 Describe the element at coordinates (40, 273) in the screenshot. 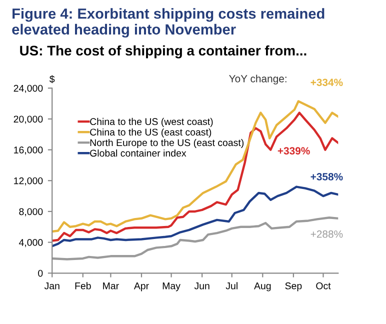

I see `y-tick-label: 0` at that location.